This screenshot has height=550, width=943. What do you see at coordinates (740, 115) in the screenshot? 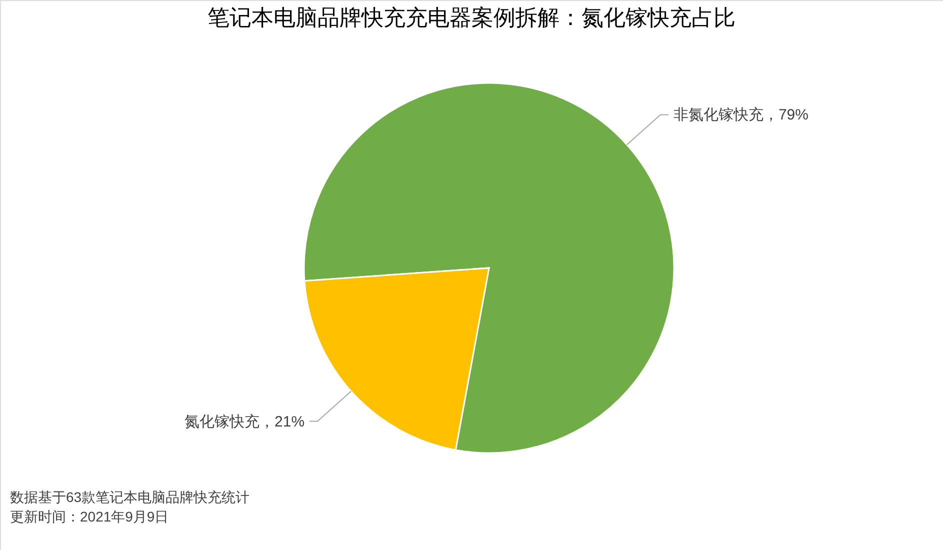
I see `slice-label: 非氮化镓快充，79%` at bounding box center [740, 115].